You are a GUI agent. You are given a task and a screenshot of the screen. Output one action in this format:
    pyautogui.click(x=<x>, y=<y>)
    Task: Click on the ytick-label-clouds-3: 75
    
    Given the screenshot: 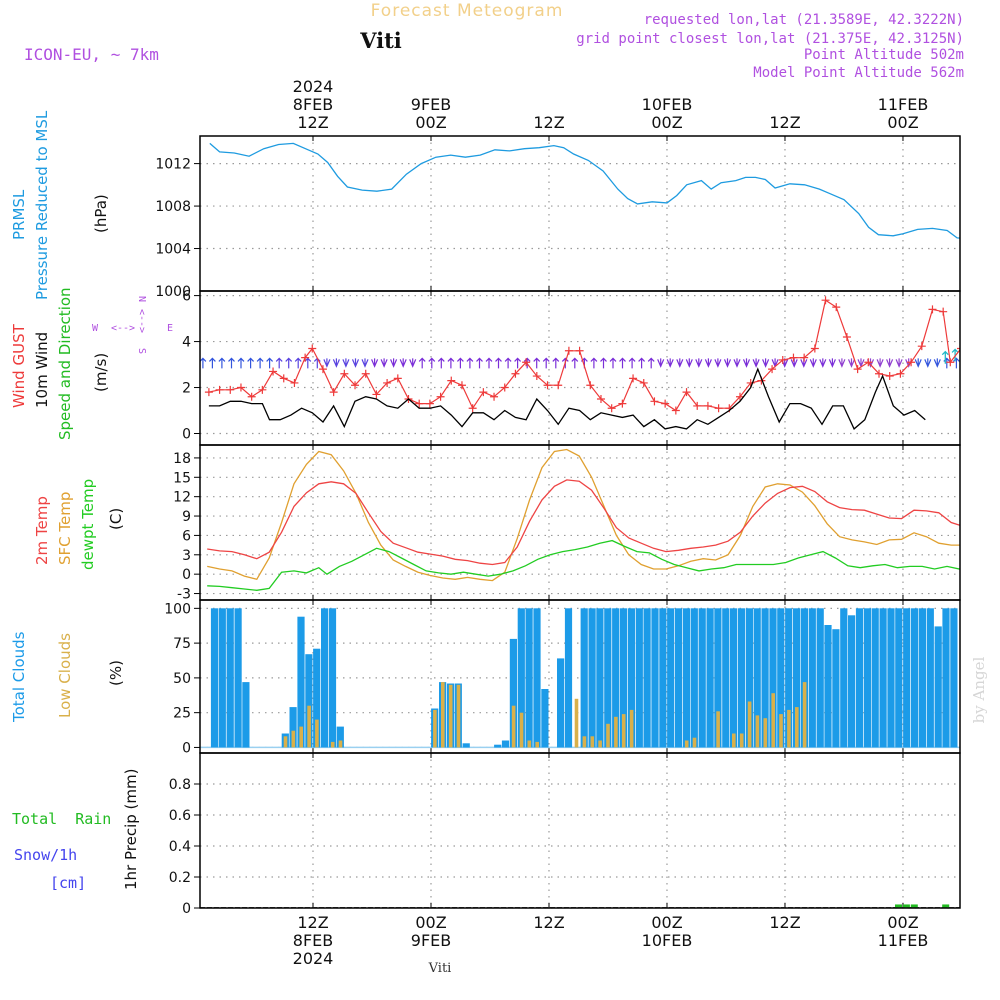 What is the action you would take?
    pyautogui.click(x=182, y=644)
    